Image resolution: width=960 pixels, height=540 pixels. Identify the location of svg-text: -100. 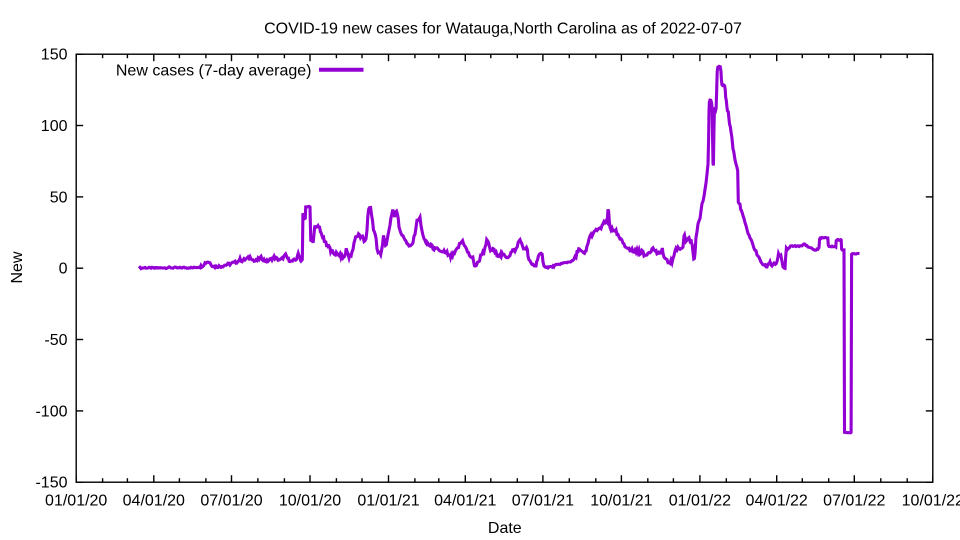
(51, 411).